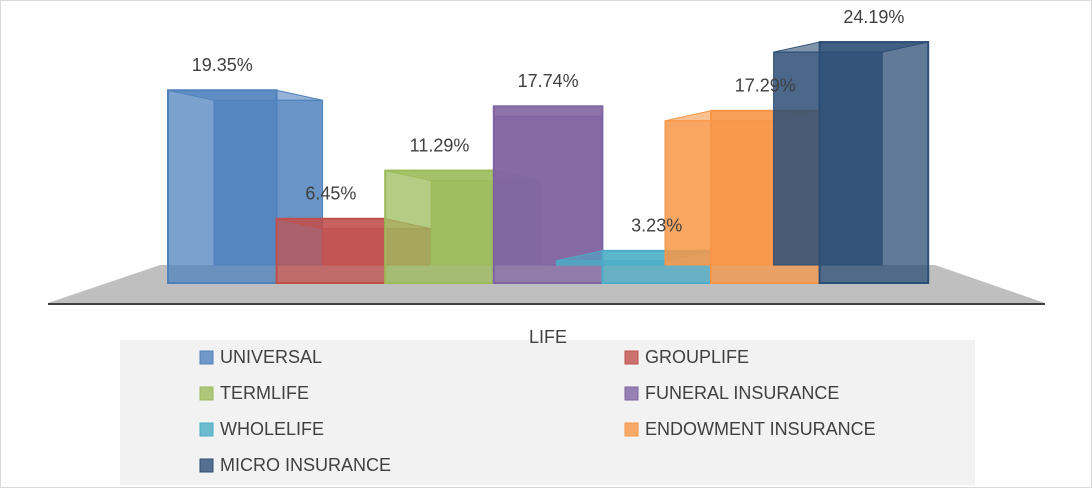  What do you see at coordinates (305, 465) in the screenshot?
I see `legend-label: MICRO INSURANCE` at bounding box center [305, 465].